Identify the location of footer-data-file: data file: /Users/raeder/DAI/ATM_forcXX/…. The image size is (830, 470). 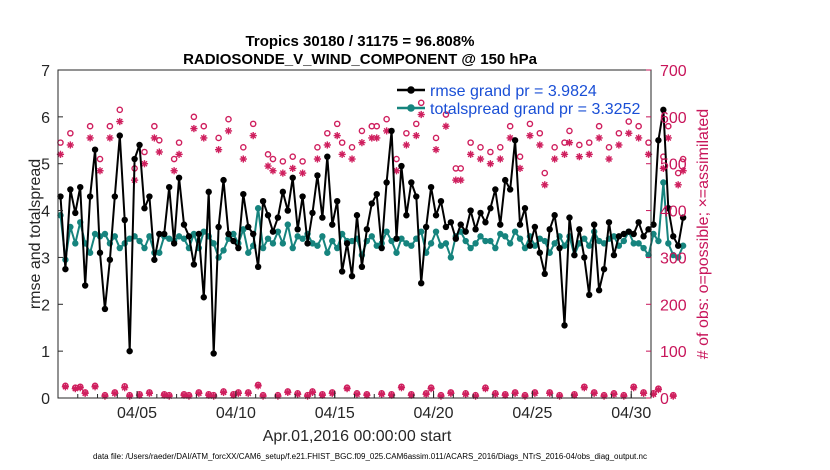
(370, 456).